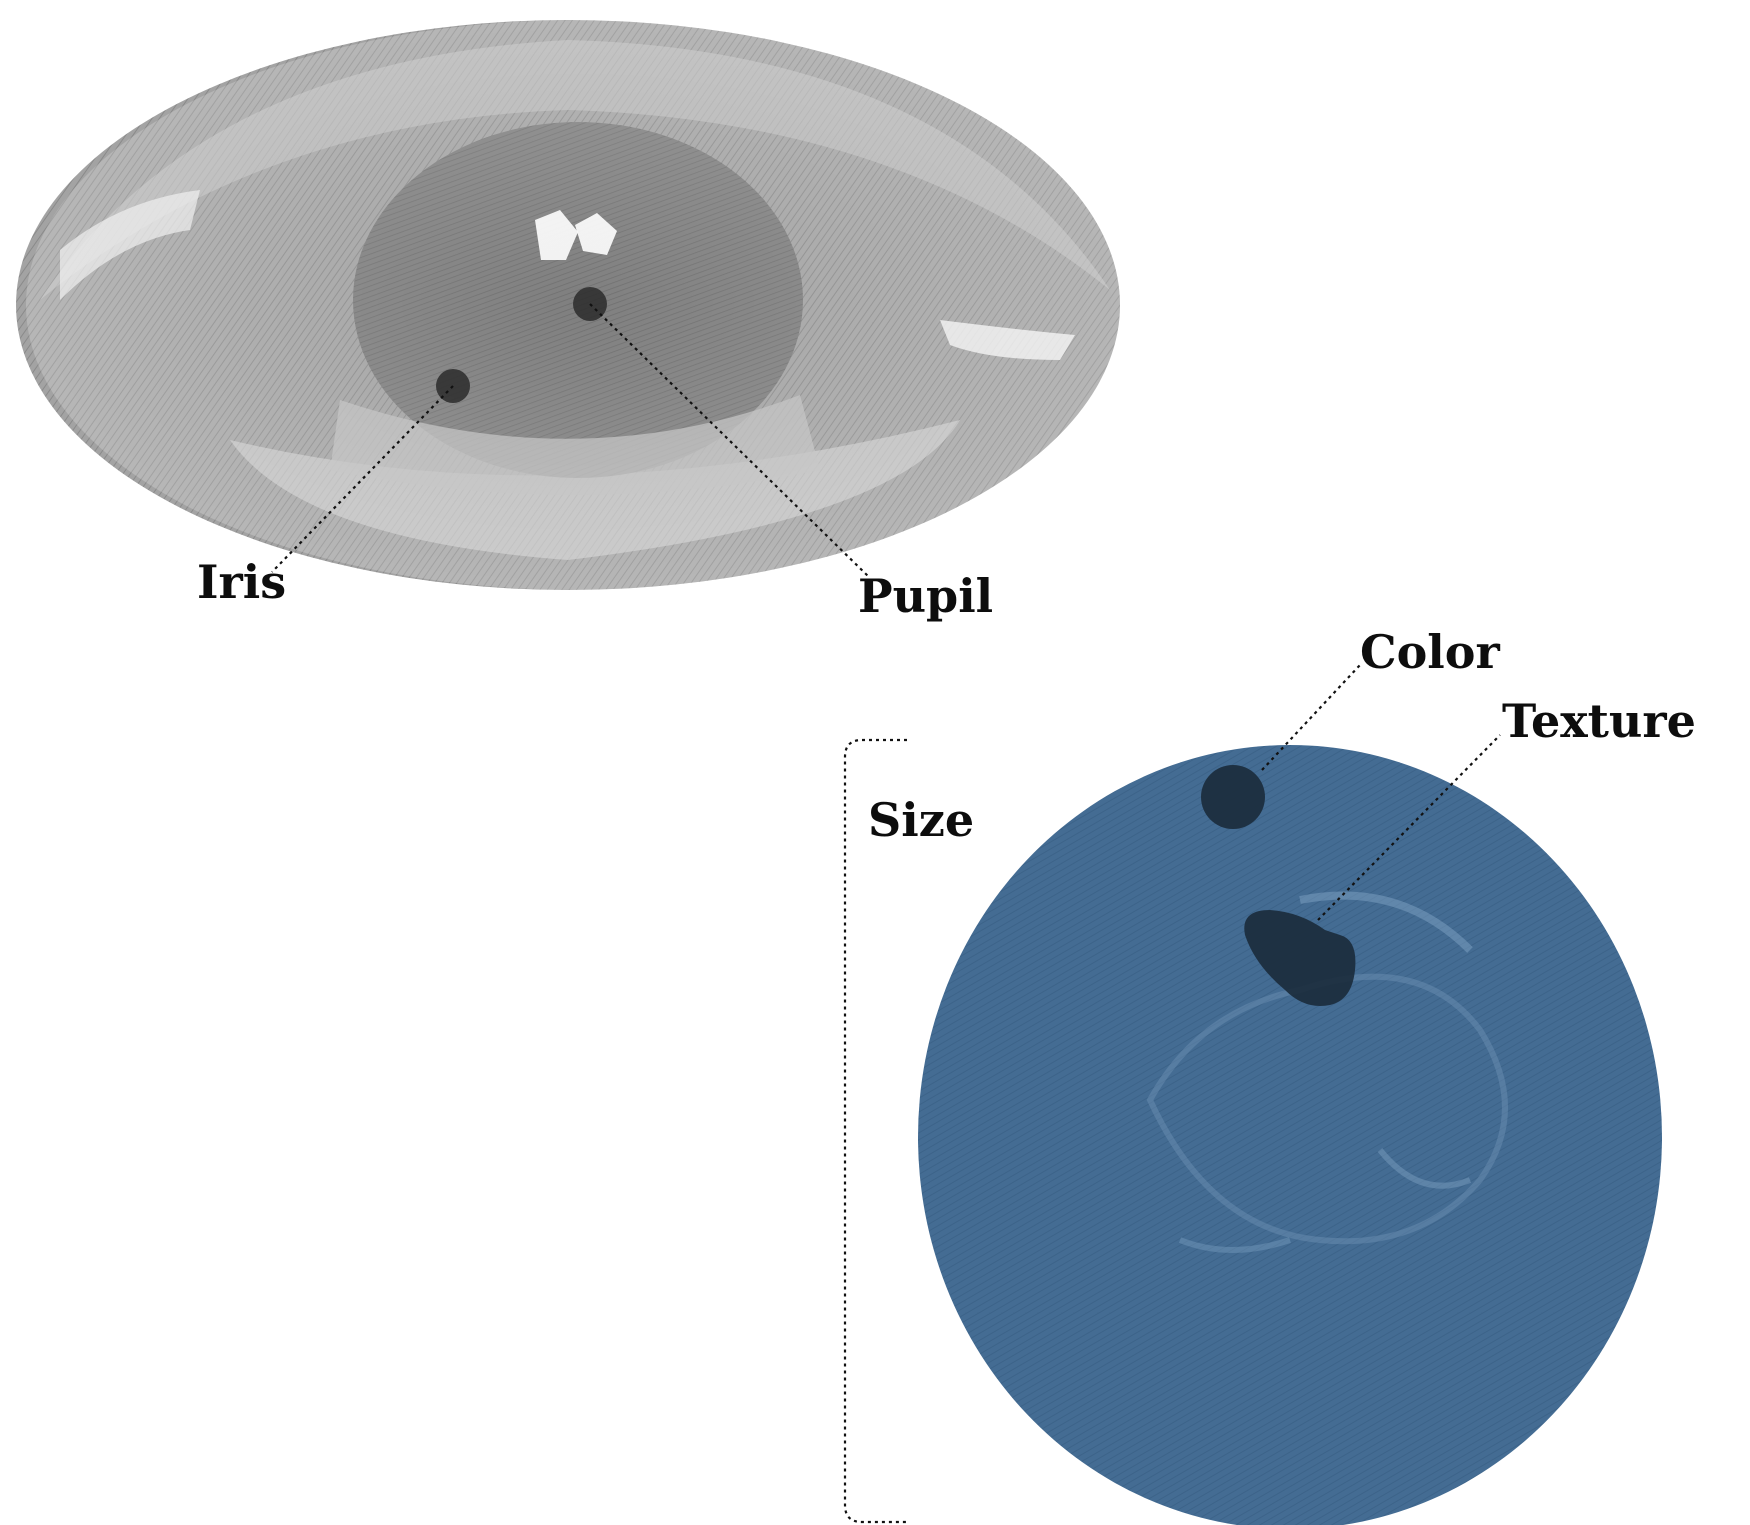 This screenshot has width=1750, height=1525. What do you see at coordinates (730, 441) in the screenshot?
I see `pupil-leader-line` at bounding box center [730, 441].